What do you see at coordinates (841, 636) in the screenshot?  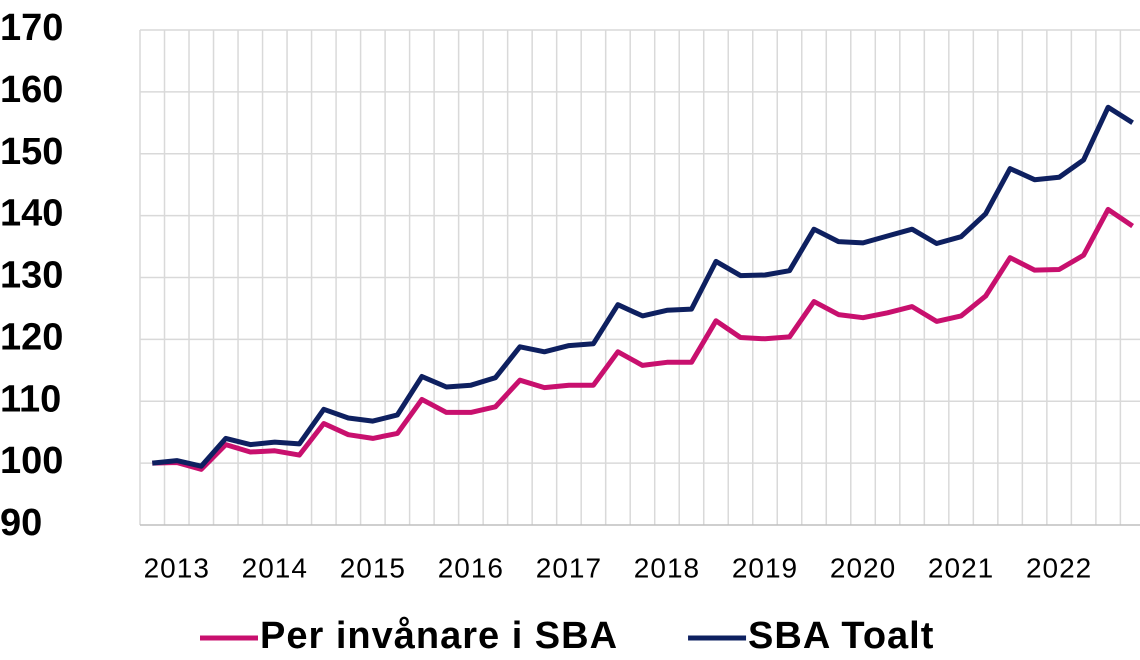 I see `legend-label: SBA Toalt` at bounding box center [841, 636].